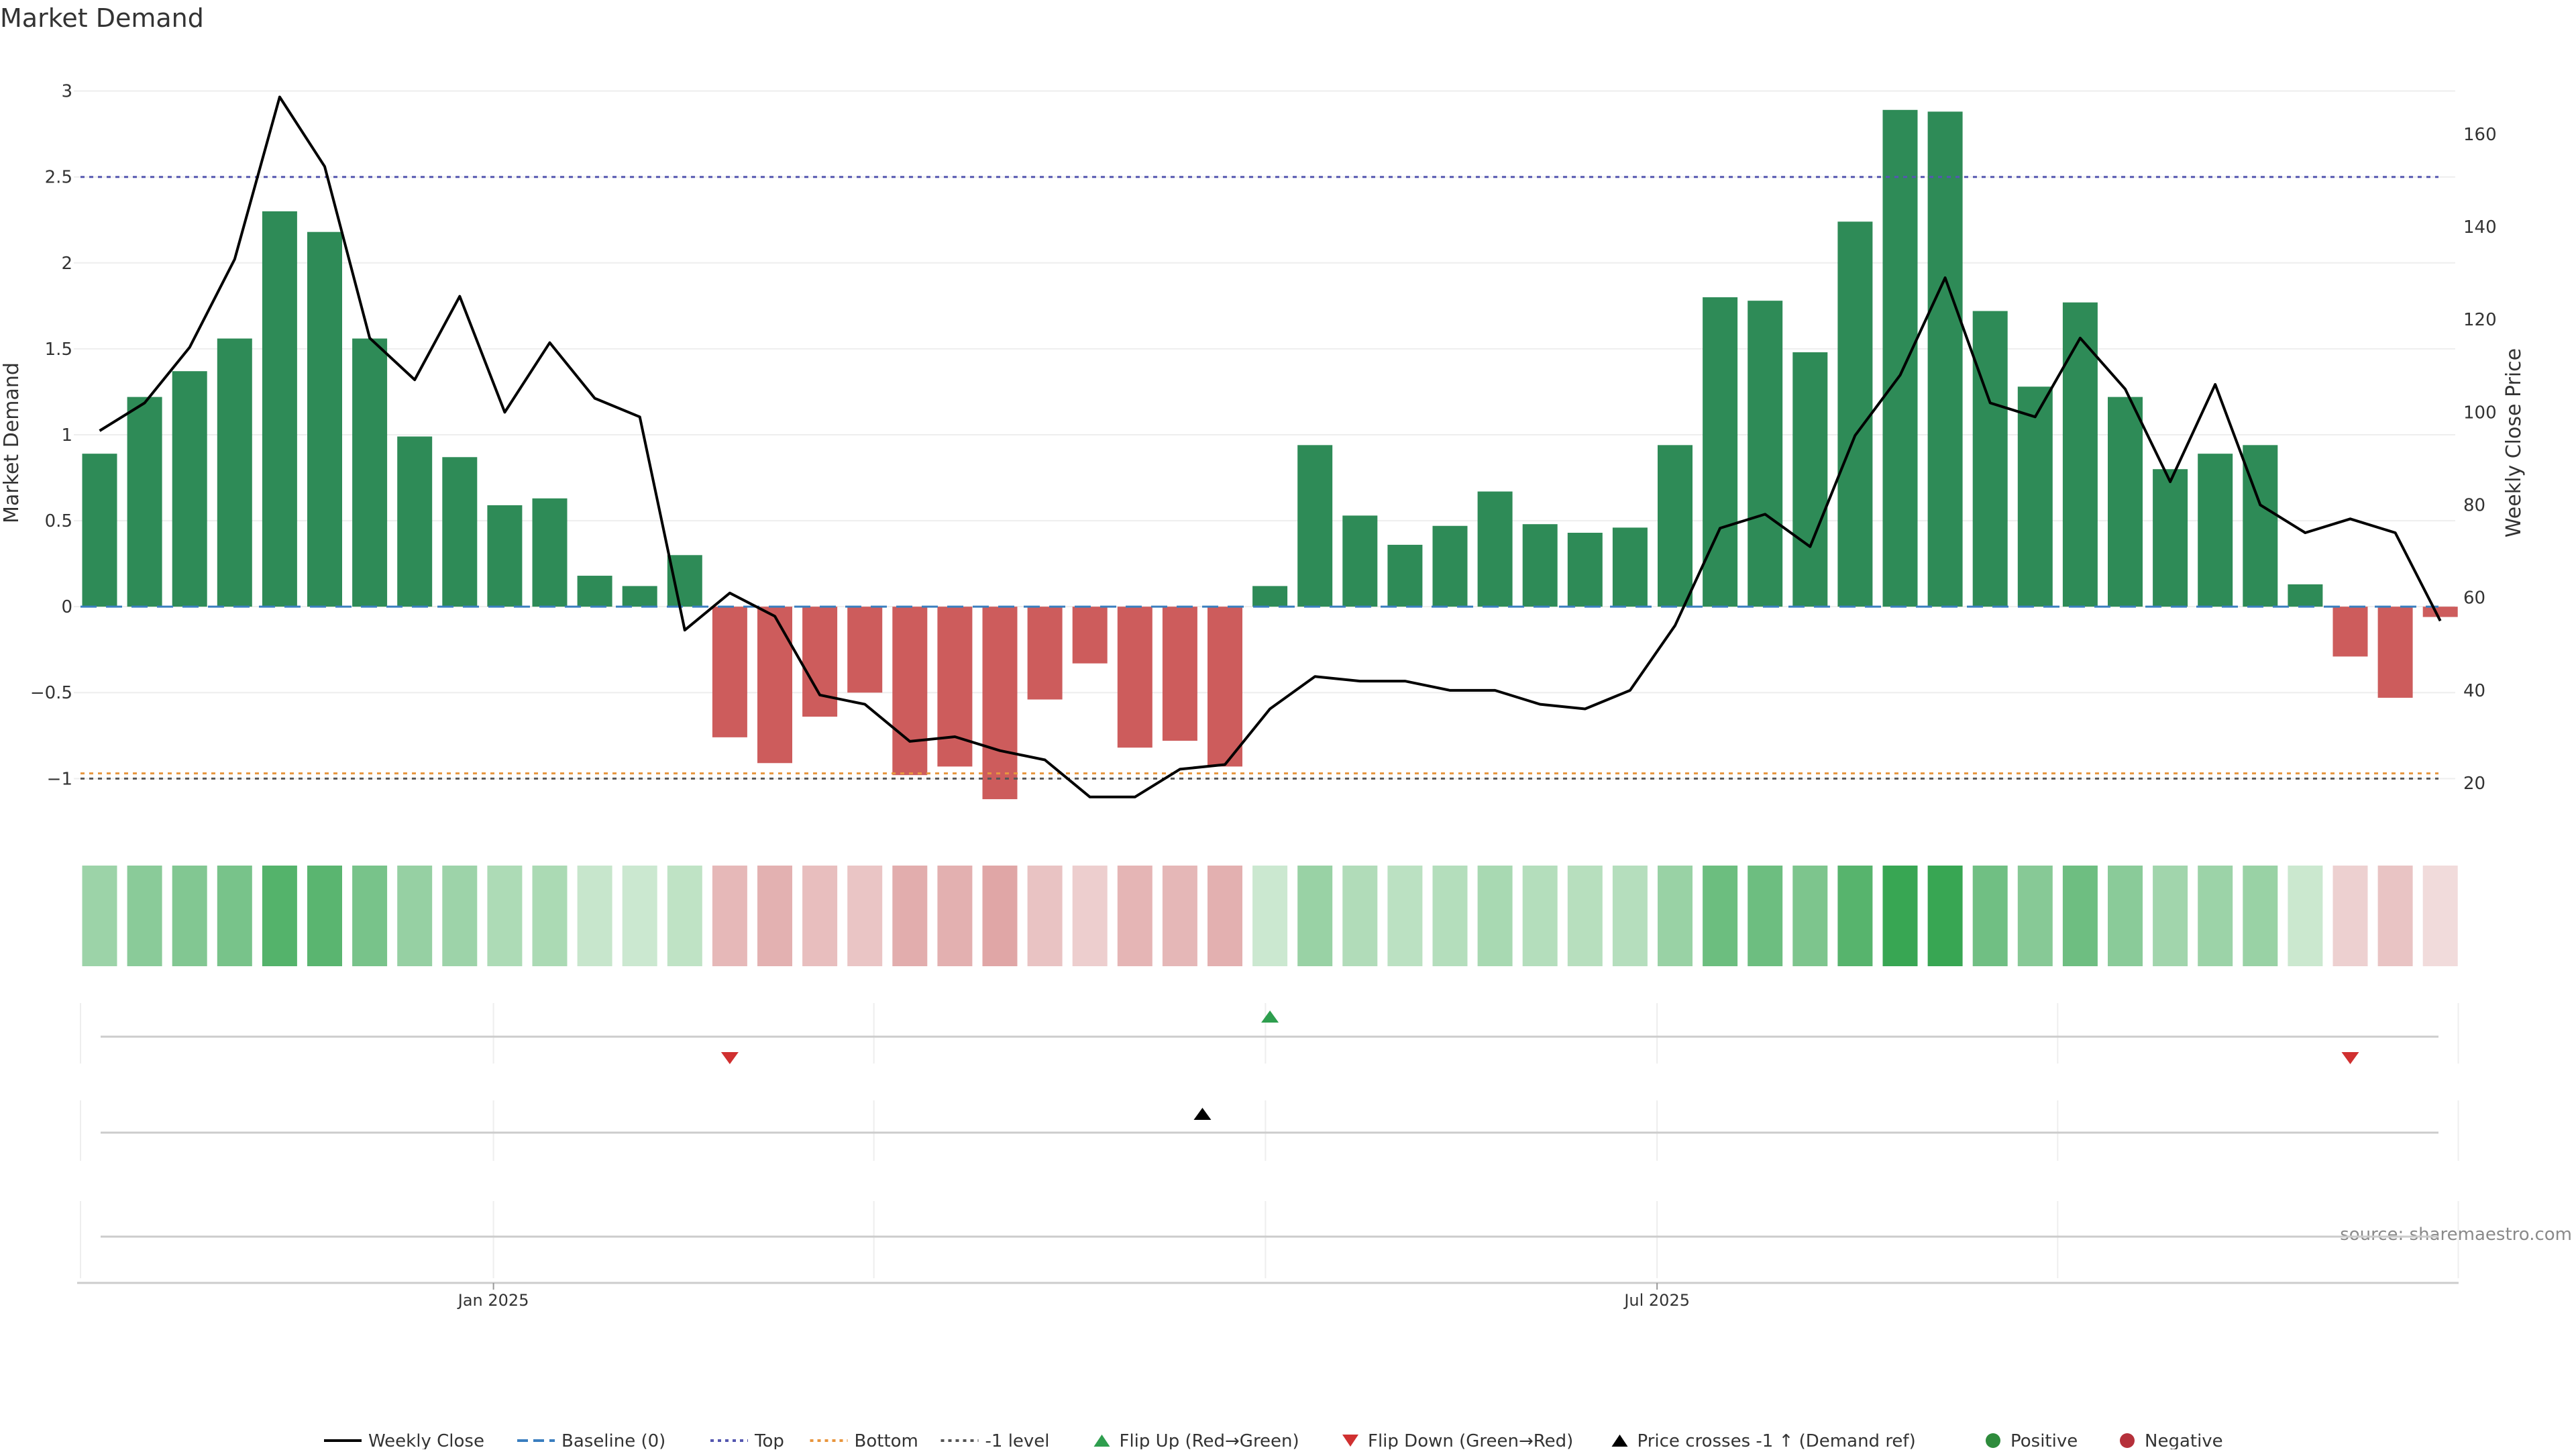  I want to click on y2-tick-label: 40, so click(2474, 691).